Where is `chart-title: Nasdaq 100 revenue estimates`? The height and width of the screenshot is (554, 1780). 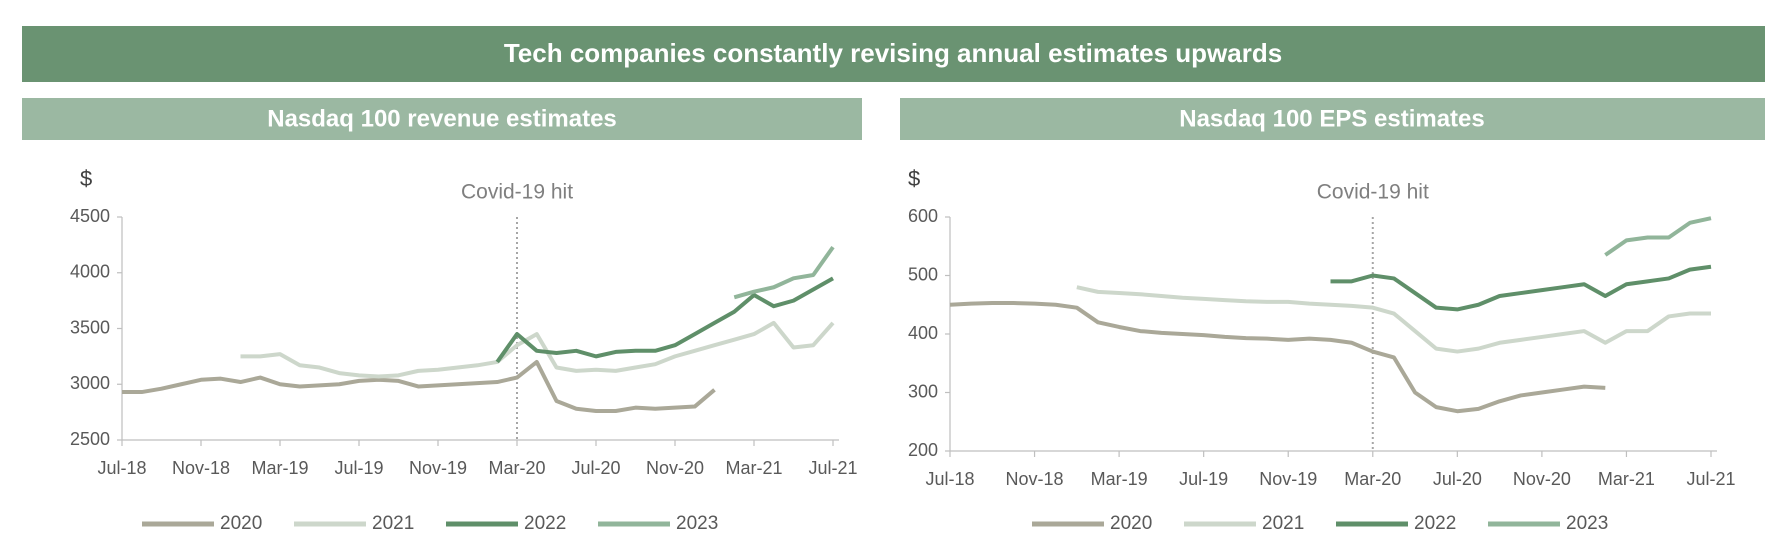 chart-title: Nasdaq 100 revenue estimates is located at coordinates (442, 118).